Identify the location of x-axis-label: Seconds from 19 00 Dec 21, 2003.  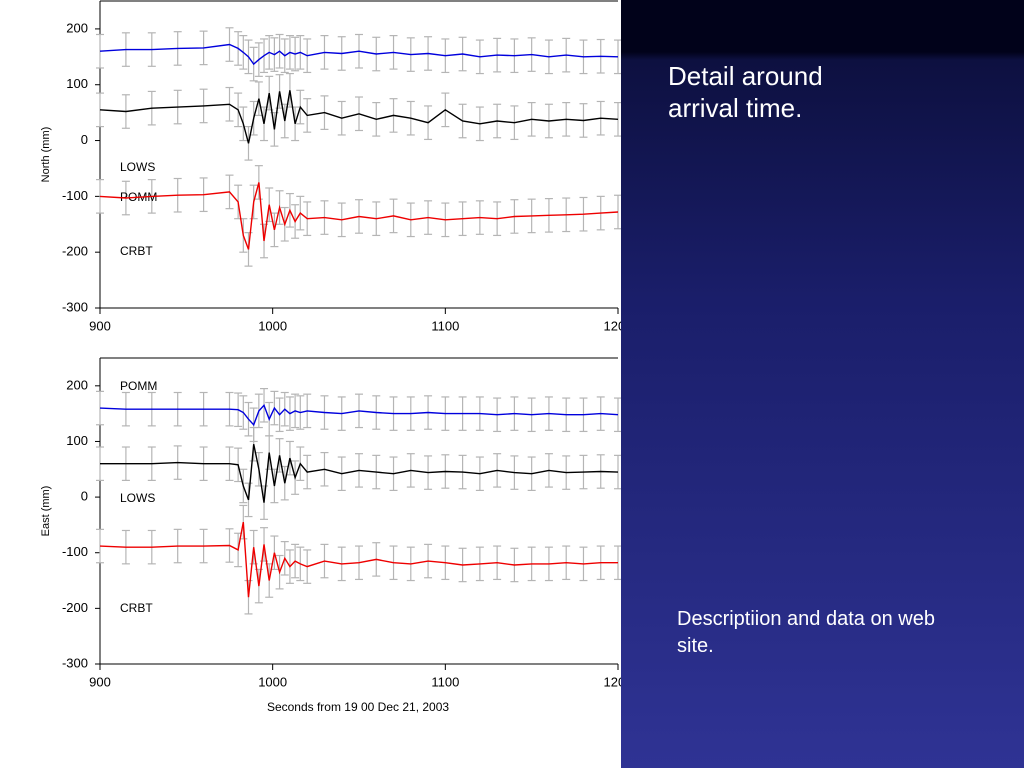
(358, 707).